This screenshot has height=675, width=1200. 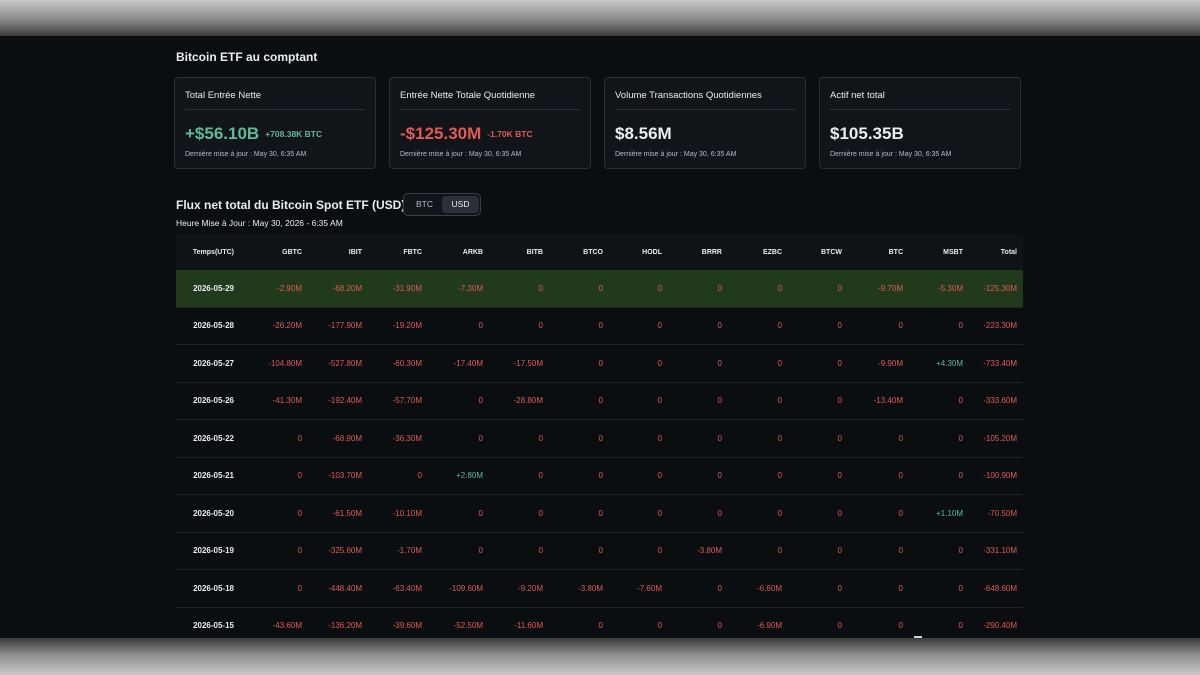 I want to click on row-value: -10.10M, so click(x=407, y=513).